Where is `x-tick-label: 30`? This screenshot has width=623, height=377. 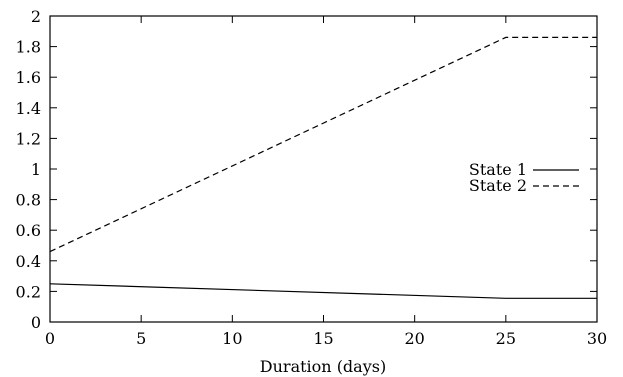 x-tick-label: 30 is located at coordinates (597, 338).